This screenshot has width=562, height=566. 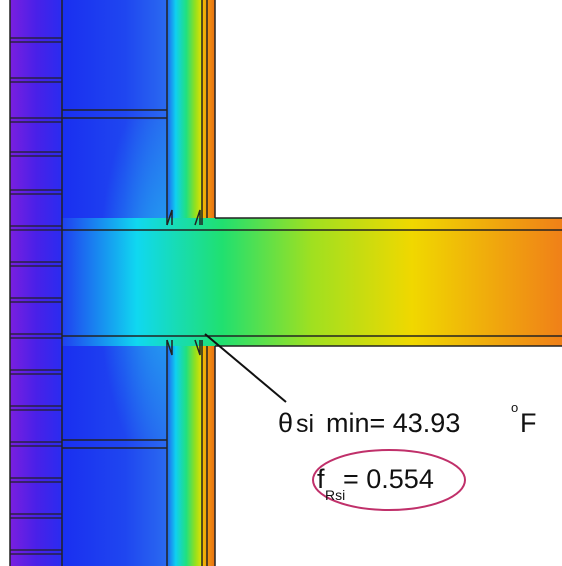 I want to click on temperature-unit: F, so click(x=528, y=423).